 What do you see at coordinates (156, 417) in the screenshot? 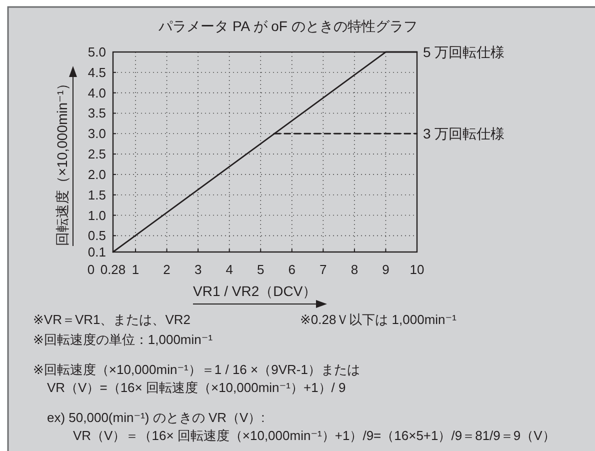
I see `text: ex) 50,000(min⁻¹) のときの VR（V）:` at bounding box center [156, 417].